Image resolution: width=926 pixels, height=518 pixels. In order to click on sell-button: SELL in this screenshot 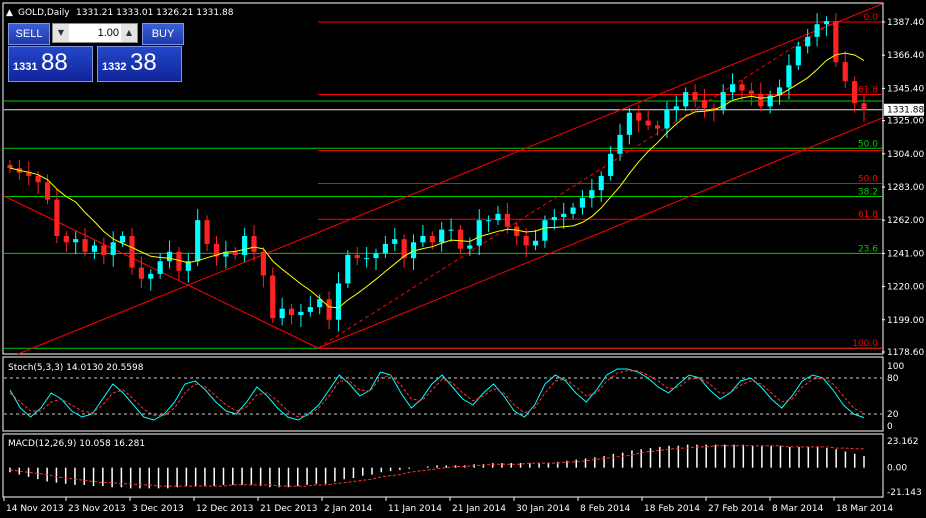, I will do `click(29, 34)`.